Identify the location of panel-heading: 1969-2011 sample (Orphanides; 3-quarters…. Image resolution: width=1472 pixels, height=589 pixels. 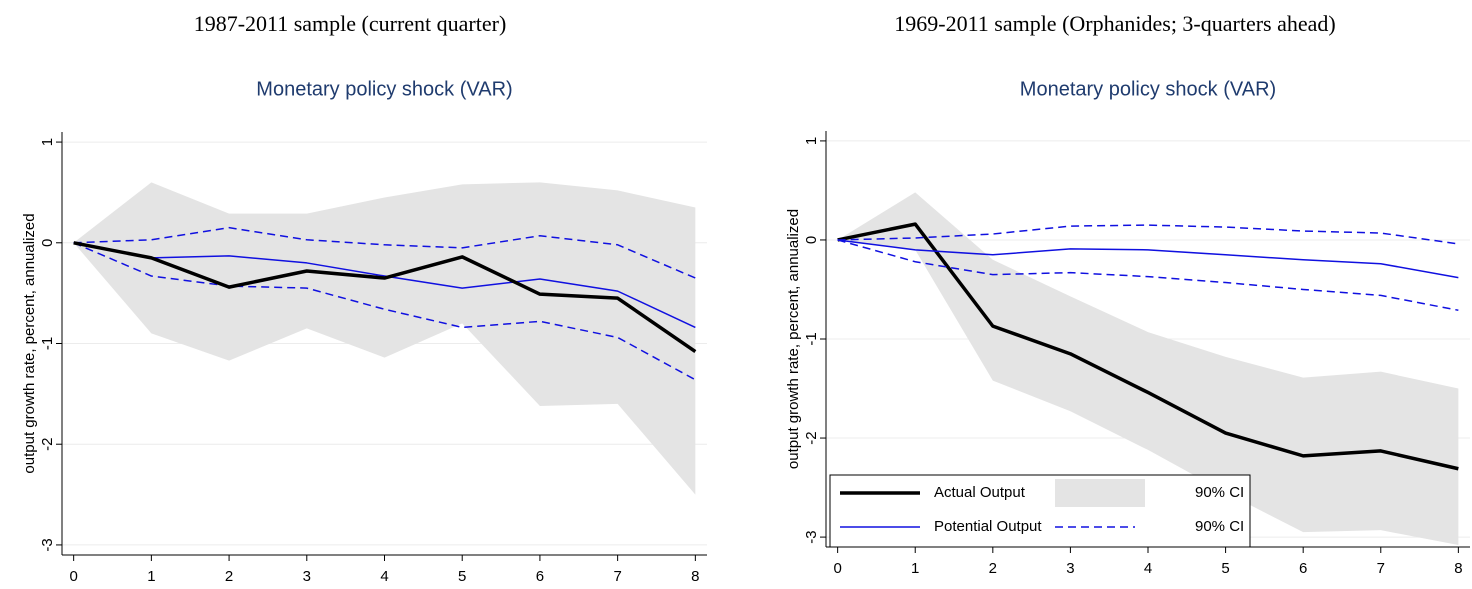
(1114, 23).